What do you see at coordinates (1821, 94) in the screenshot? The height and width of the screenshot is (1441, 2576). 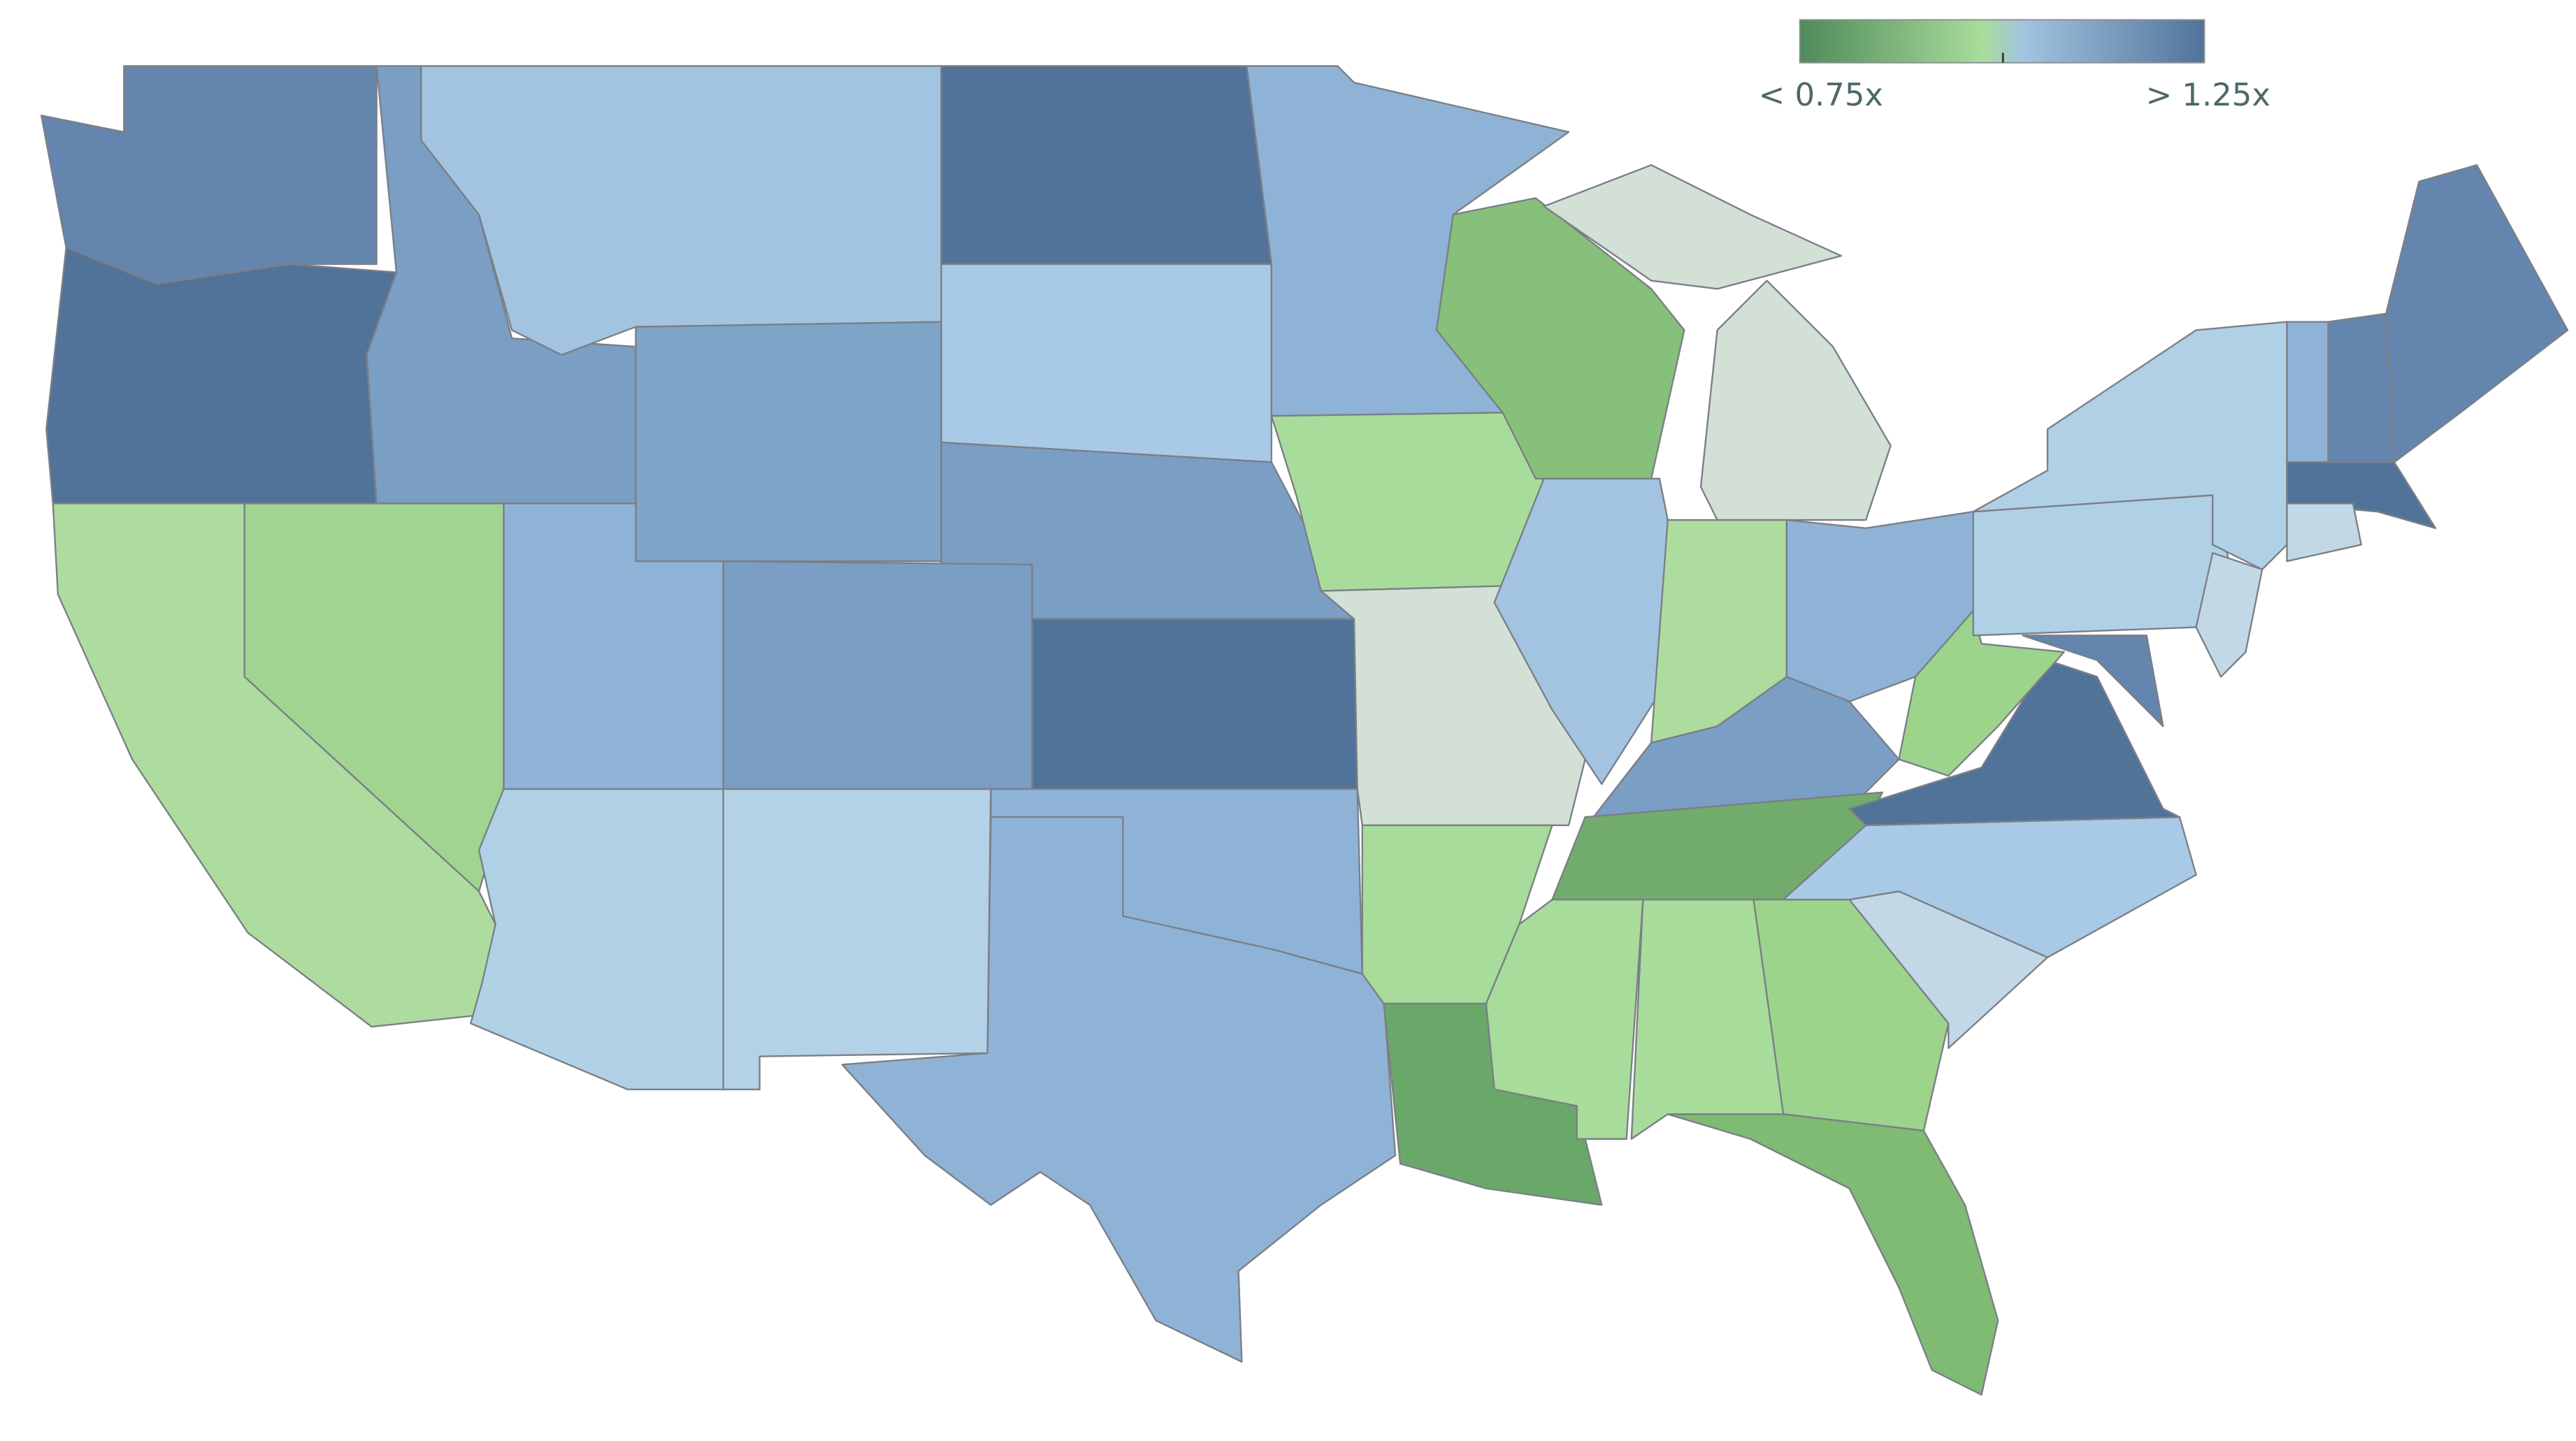 I see `legend-min-label: < 0.75x` at bounding box center [1821, 94].